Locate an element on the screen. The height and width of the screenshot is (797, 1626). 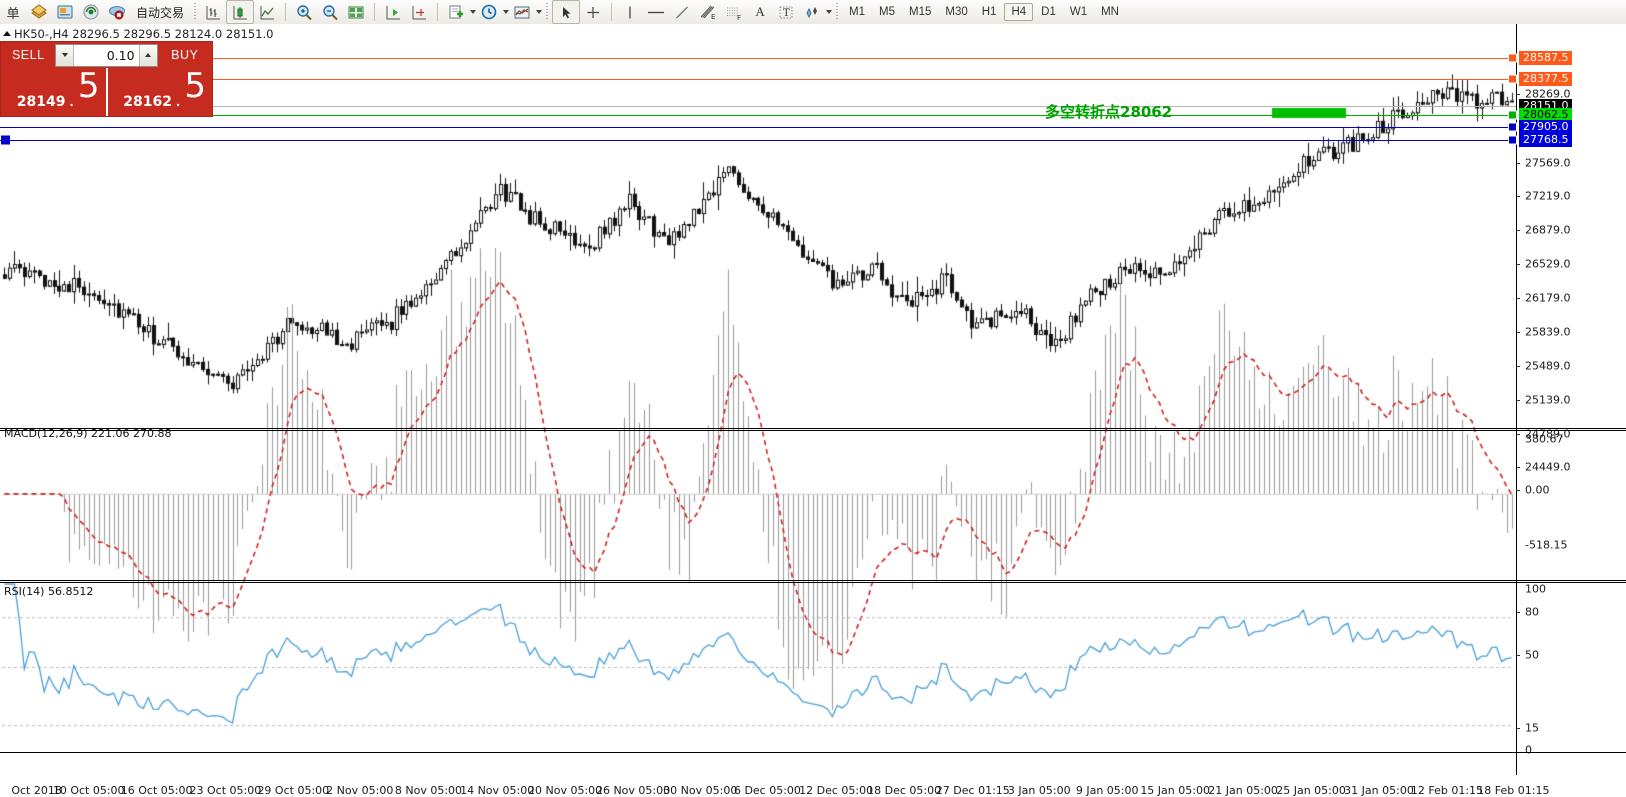
timeframe-m30: M30 is located at coordinates (956, 12).